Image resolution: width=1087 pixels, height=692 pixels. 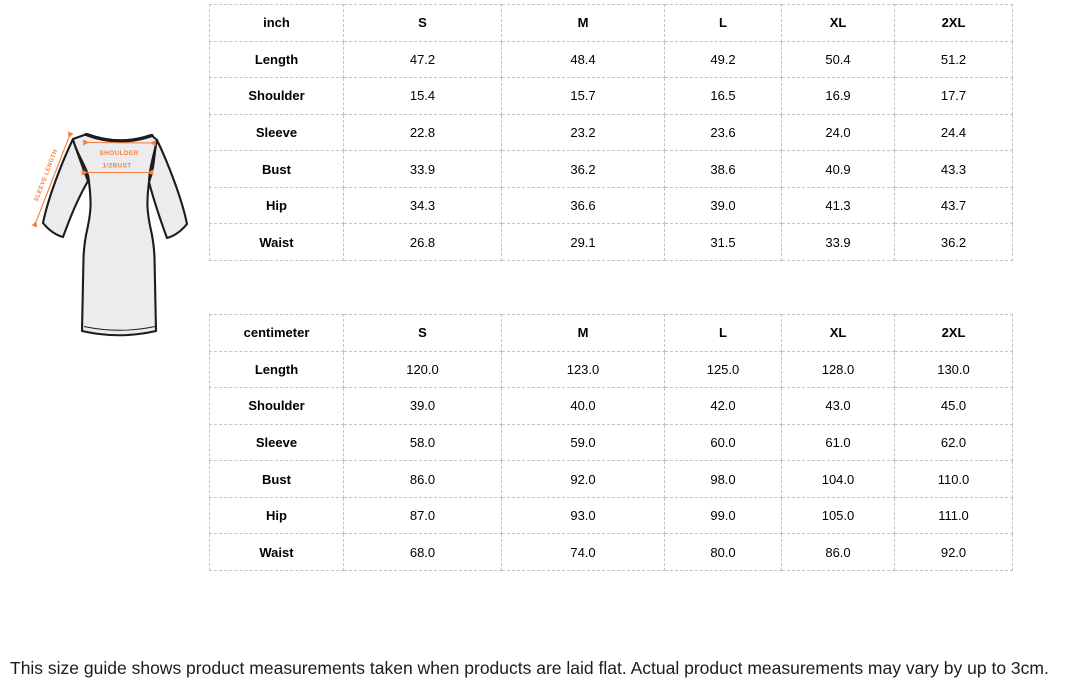 I want to click on measurement-value-cell: 36.6, so click(x=583, y=205).